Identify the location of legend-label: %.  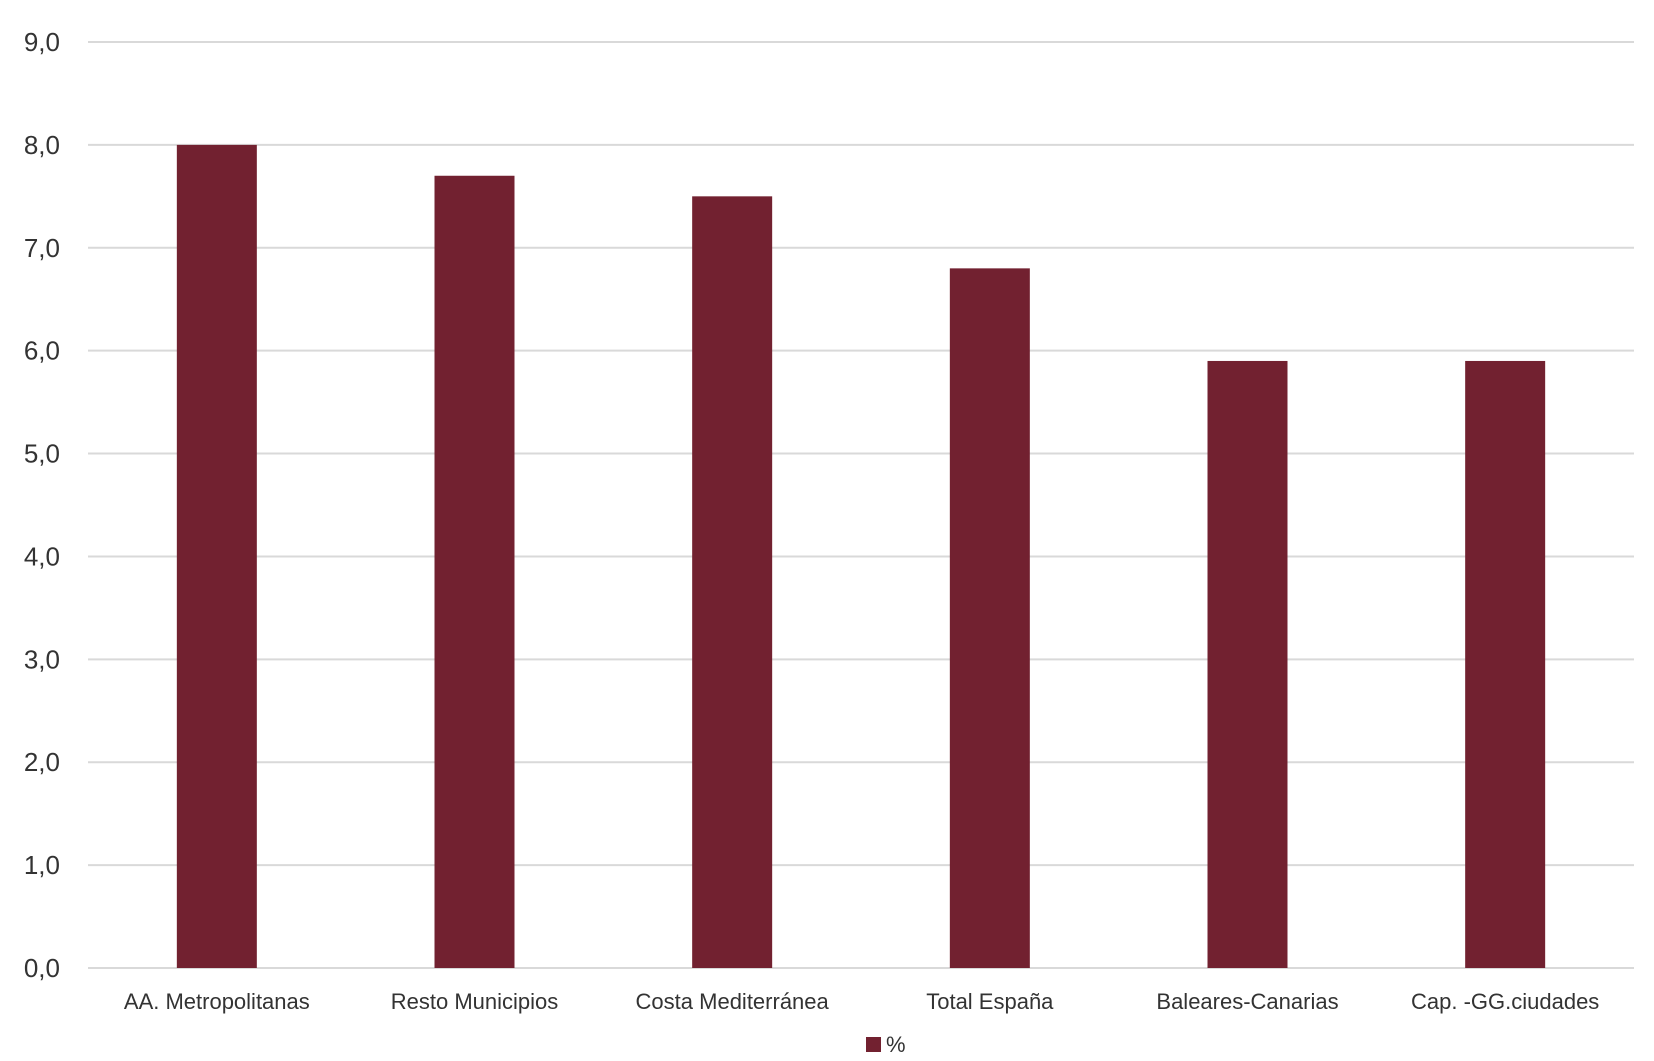
(896, 1044).